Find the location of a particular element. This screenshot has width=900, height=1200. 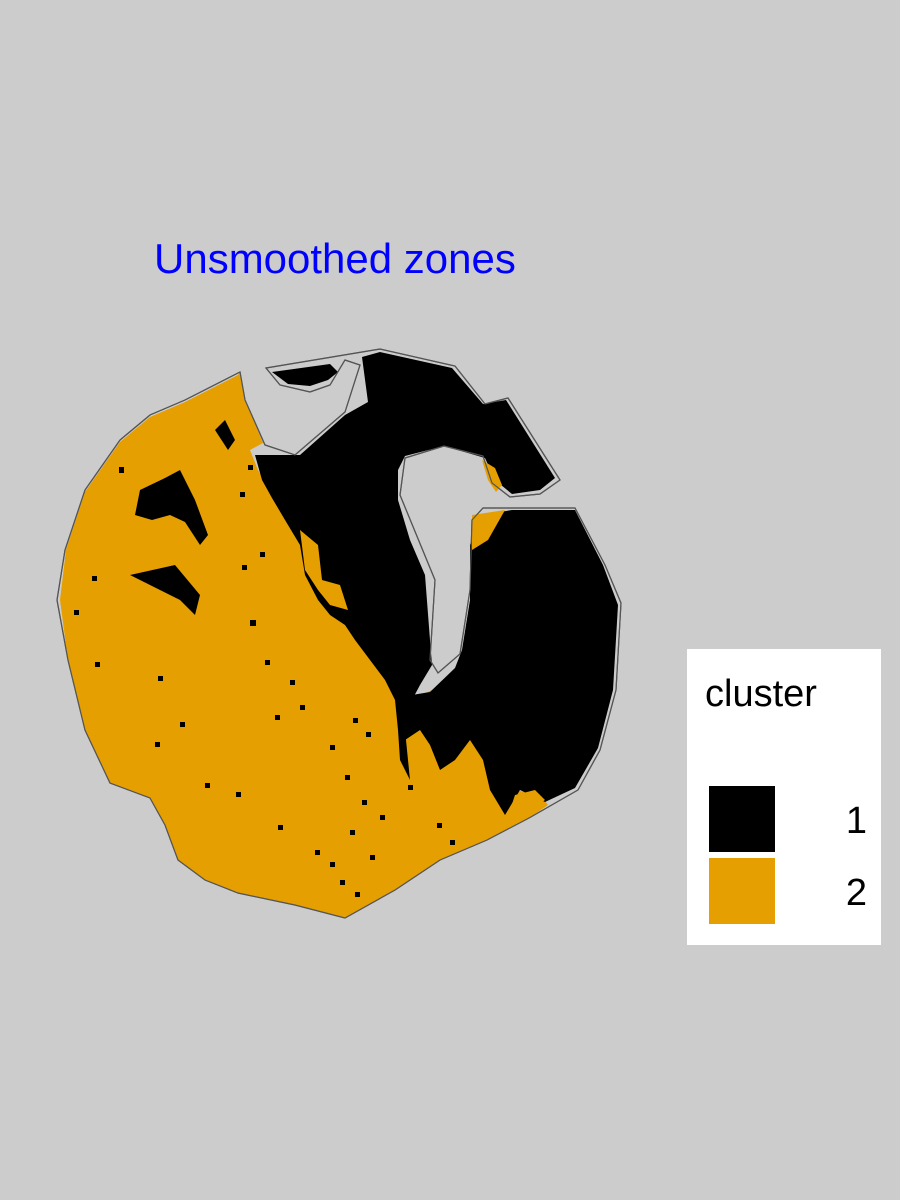

cluster-2-pocket-south is located at coordinates (527, 804).